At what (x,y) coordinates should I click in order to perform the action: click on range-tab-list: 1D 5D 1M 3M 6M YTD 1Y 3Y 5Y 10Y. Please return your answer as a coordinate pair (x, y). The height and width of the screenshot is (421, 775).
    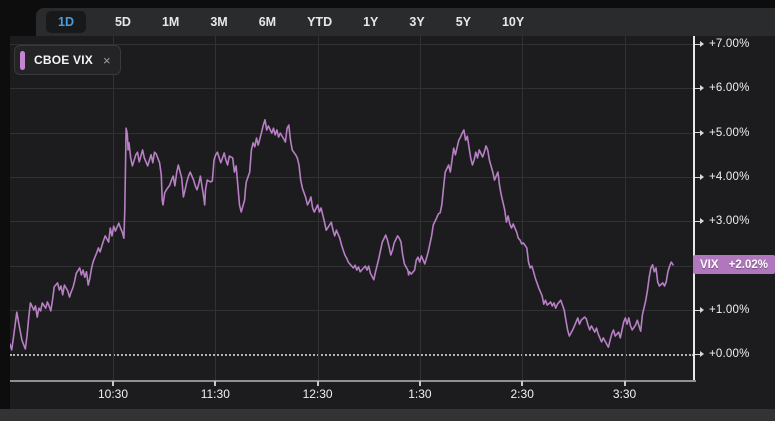
    Looking at the image, I should click on (286, 22).